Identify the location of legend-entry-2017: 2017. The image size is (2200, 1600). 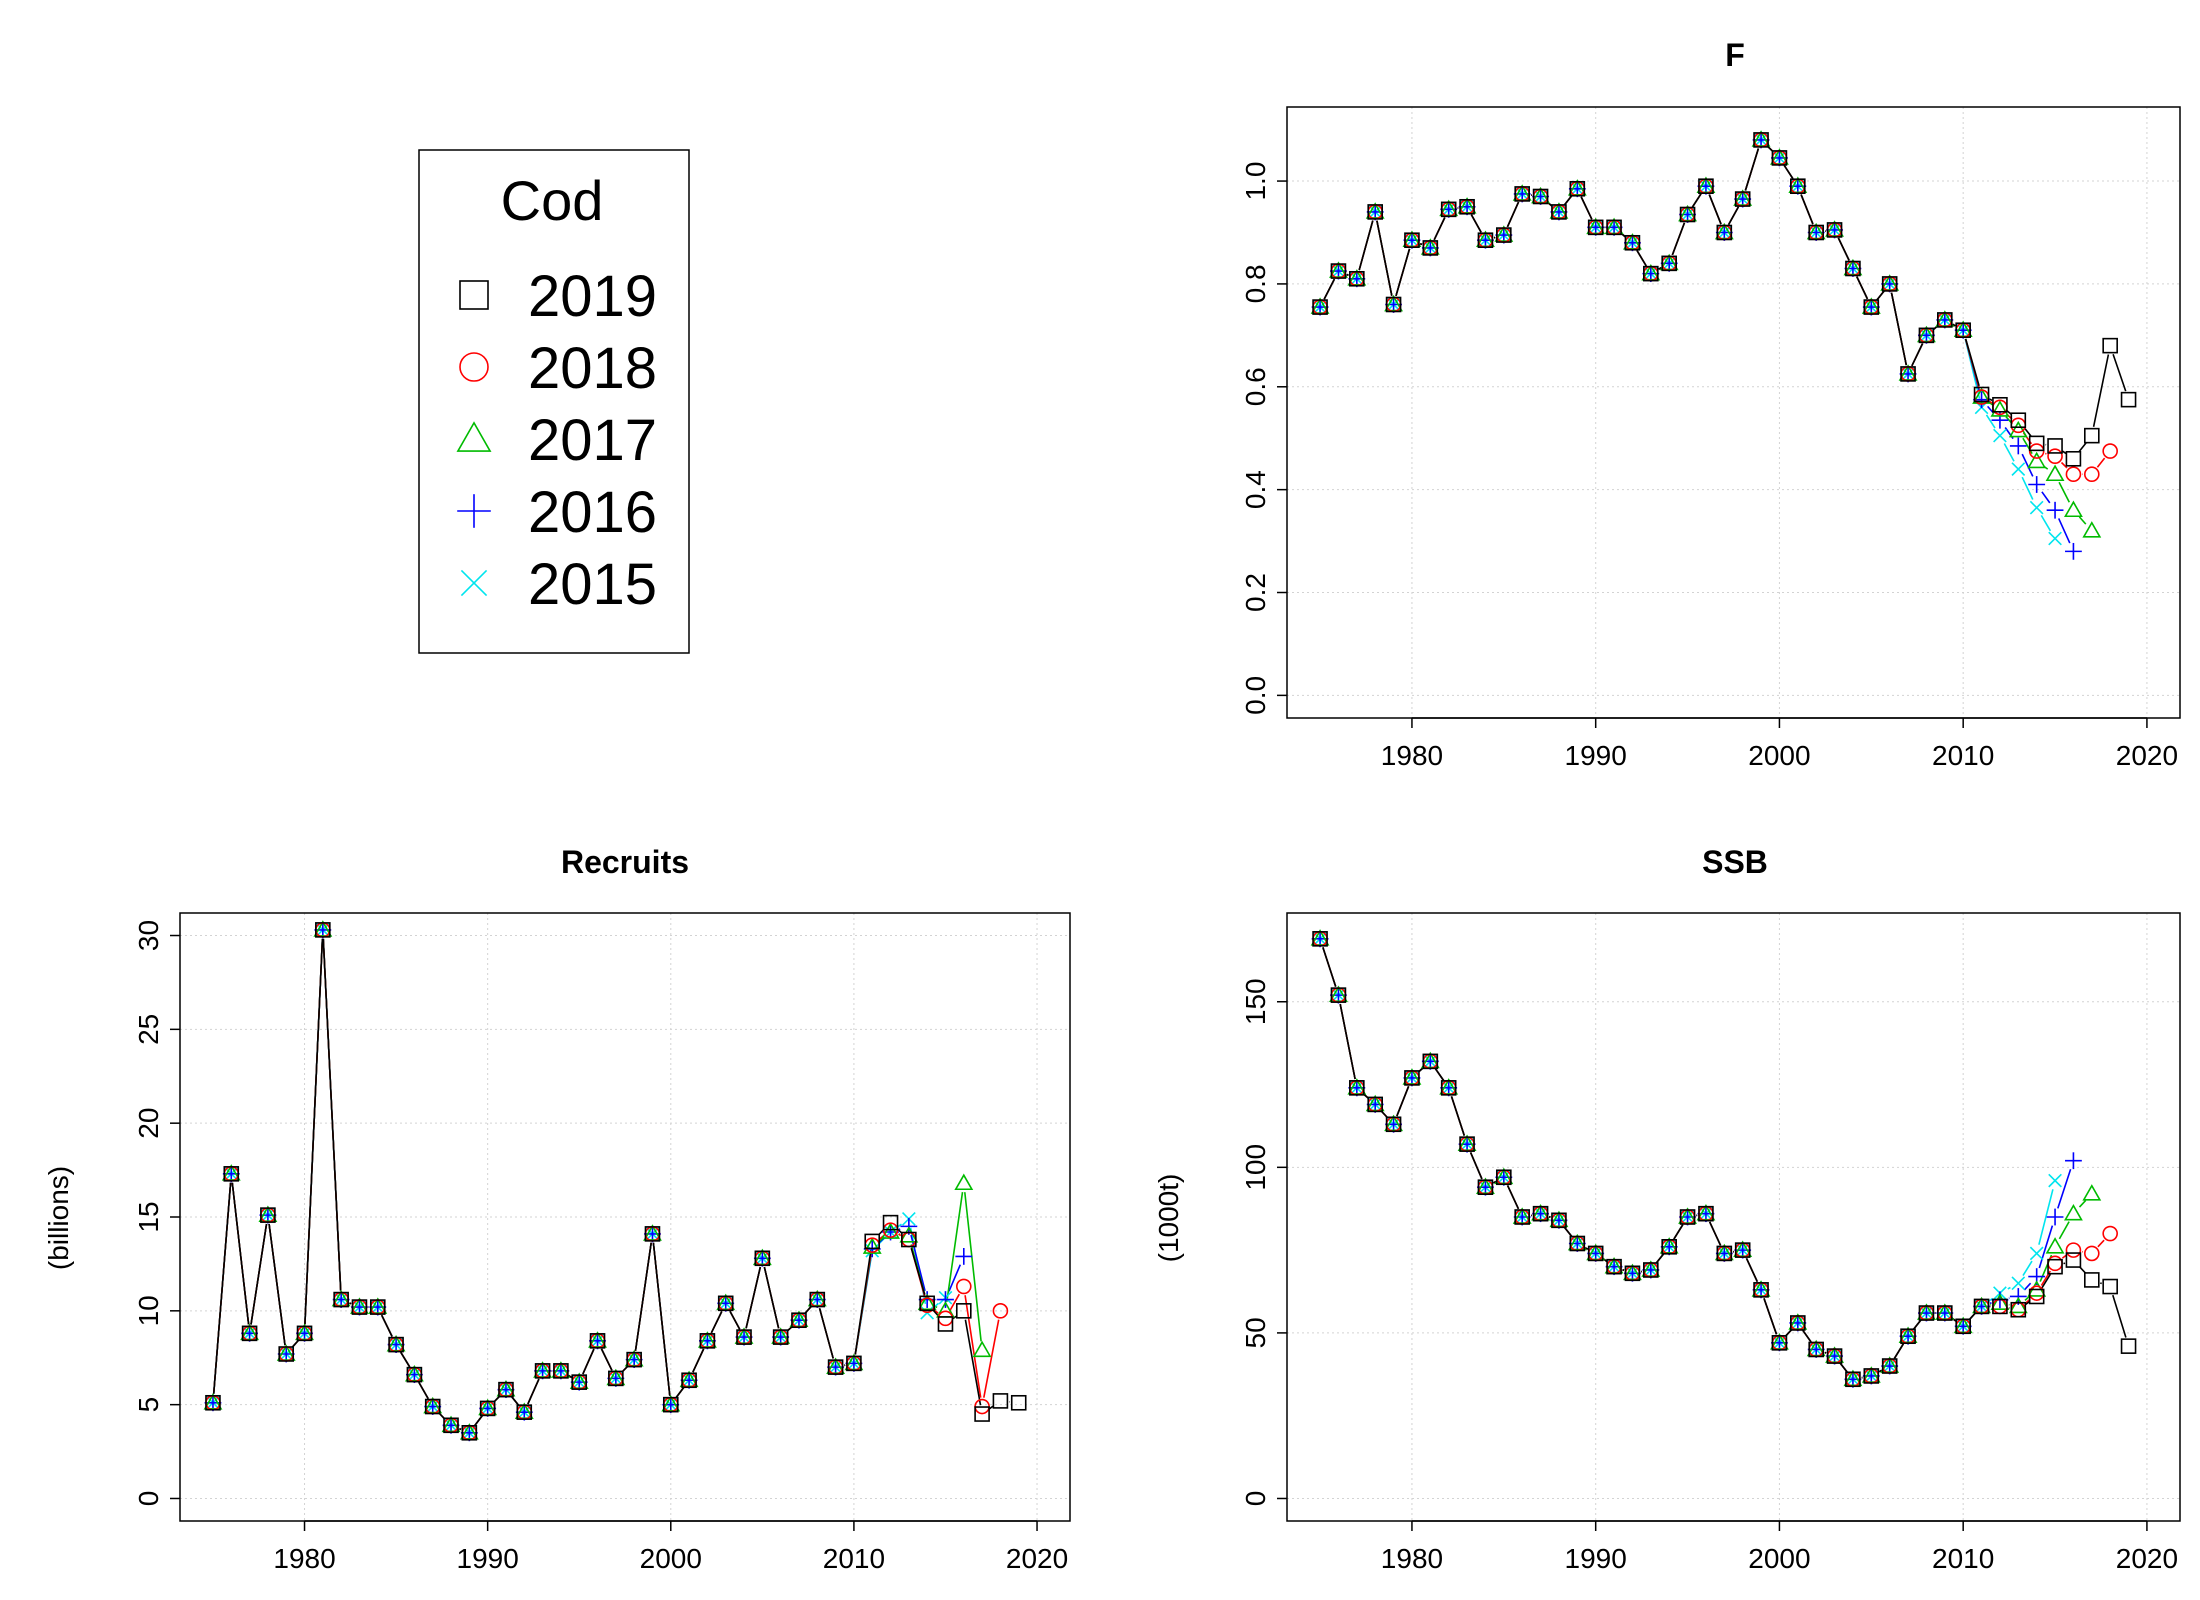
(556, 440).